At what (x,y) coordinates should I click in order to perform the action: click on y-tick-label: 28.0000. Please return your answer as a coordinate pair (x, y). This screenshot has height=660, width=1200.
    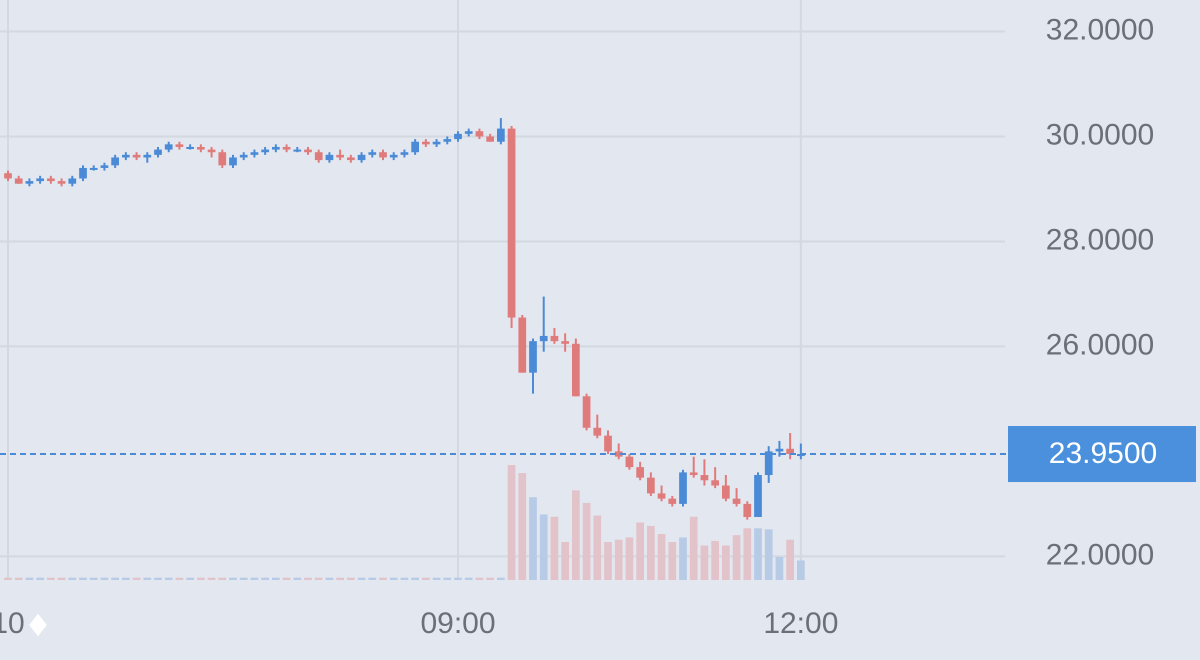
    Looking at the image, I should click on (1100, 239).